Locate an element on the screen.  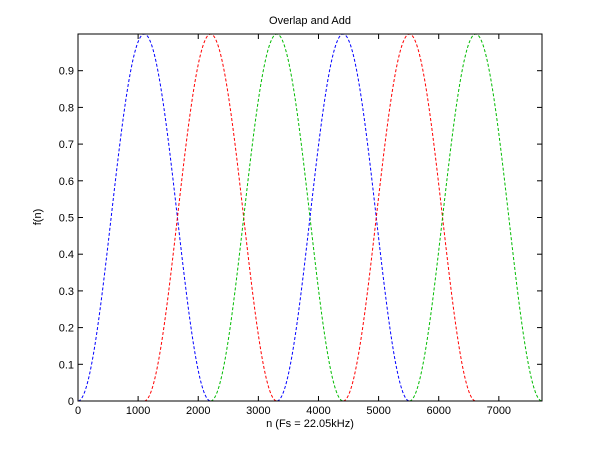
x-axis-label: n (Fs = 22.05kHz) is located at coordinates (310, 424).